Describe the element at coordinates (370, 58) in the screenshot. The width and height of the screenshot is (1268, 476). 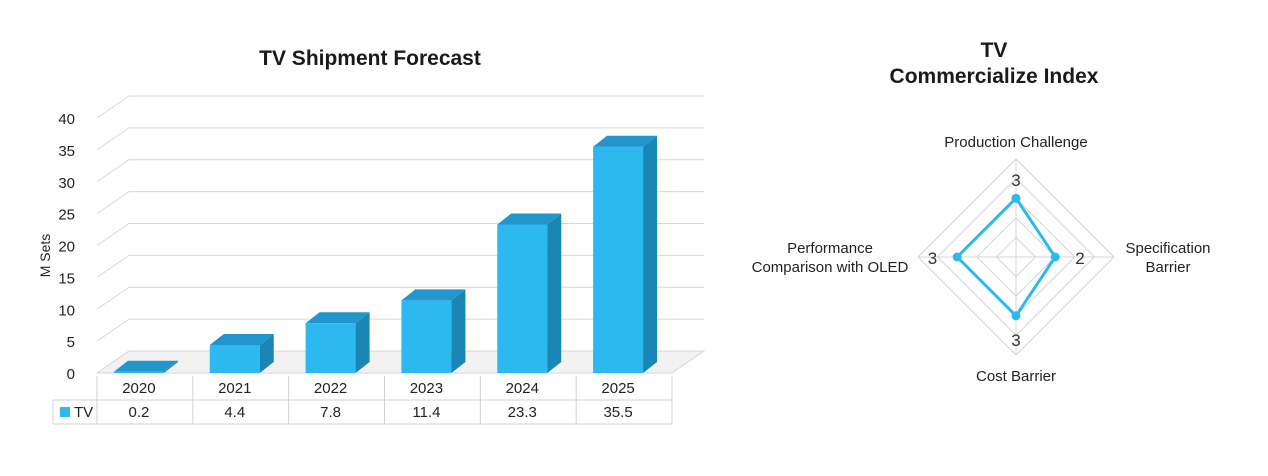
I see `bar-chart-title: TV Shipment Forecast` at that location.